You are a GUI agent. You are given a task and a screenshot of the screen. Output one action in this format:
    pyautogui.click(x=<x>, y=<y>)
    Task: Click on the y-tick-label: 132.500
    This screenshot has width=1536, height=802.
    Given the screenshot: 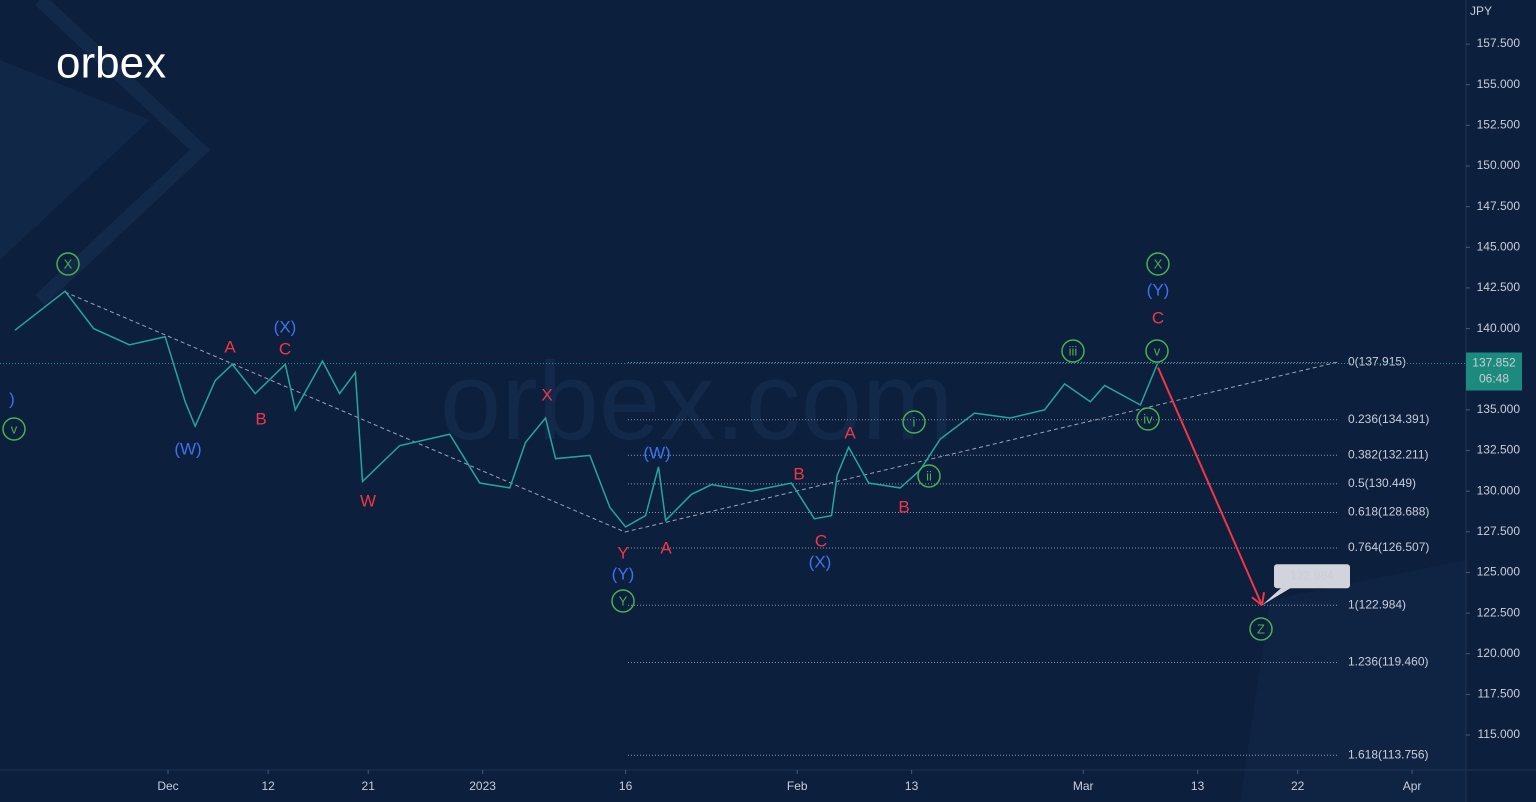 What is the action you would take?
    pyautogui.click(x=1499, y=450)
    